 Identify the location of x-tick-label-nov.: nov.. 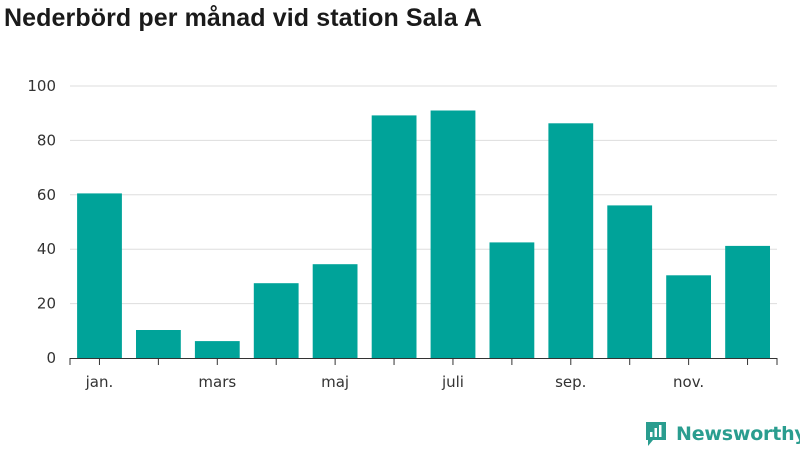
(688, 382).